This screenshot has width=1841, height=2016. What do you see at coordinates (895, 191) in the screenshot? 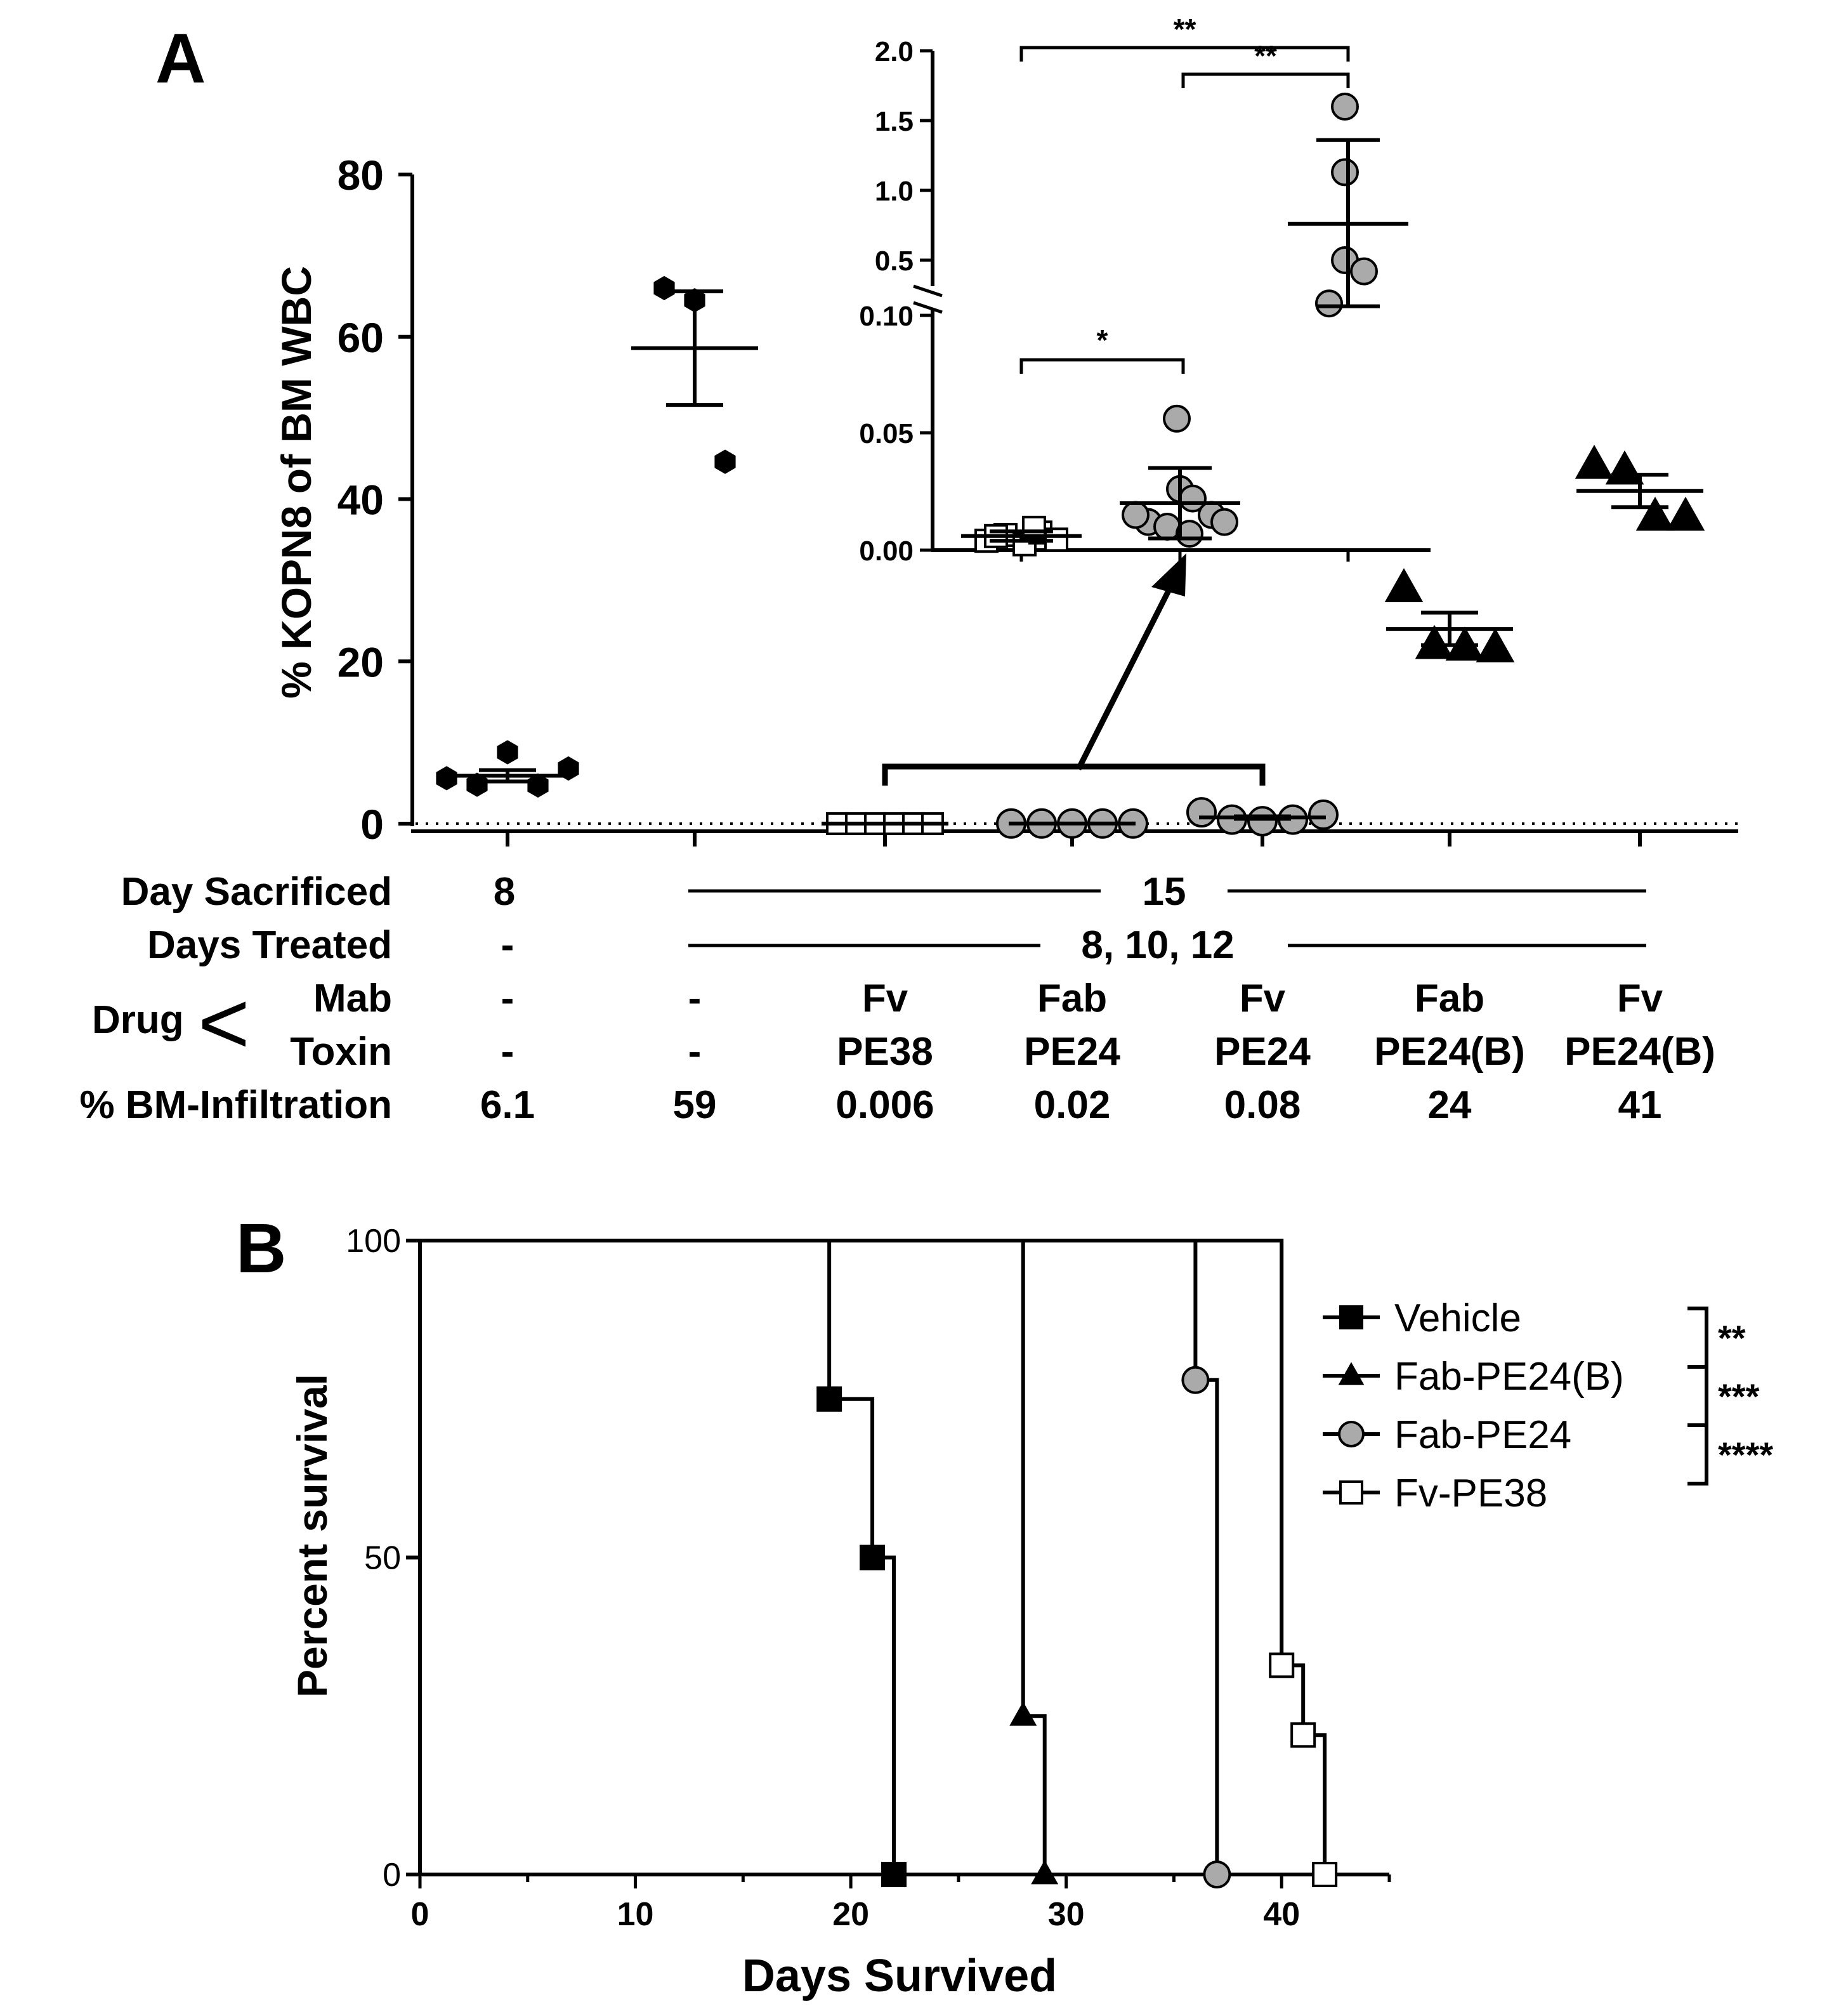
I see `inset-y-tick-label: 1.0` at bounding box center [895, 191].